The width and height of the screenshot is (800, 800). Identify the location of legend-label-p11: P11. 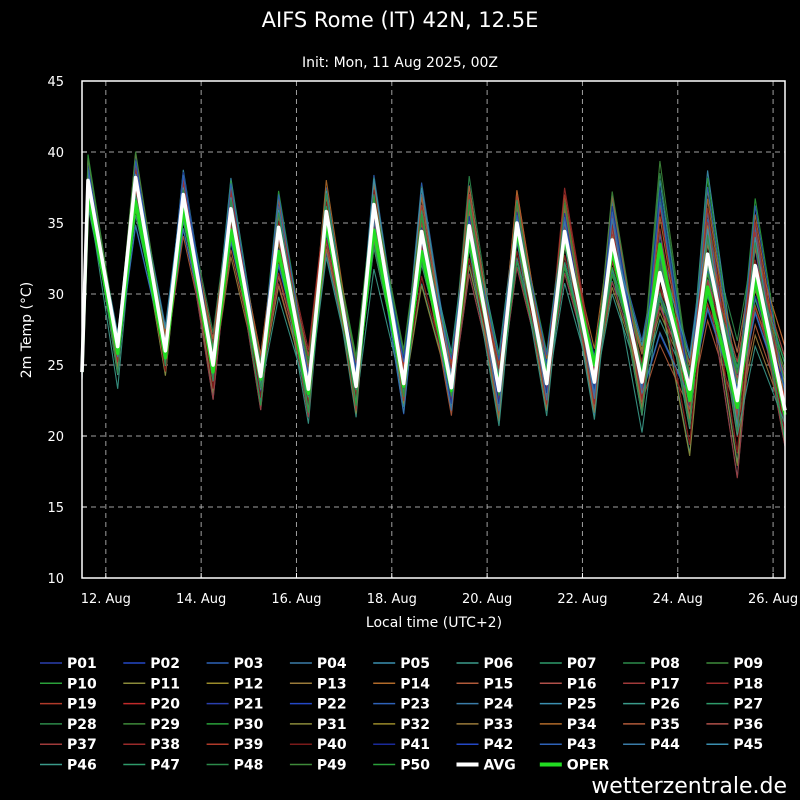
(165, 684).